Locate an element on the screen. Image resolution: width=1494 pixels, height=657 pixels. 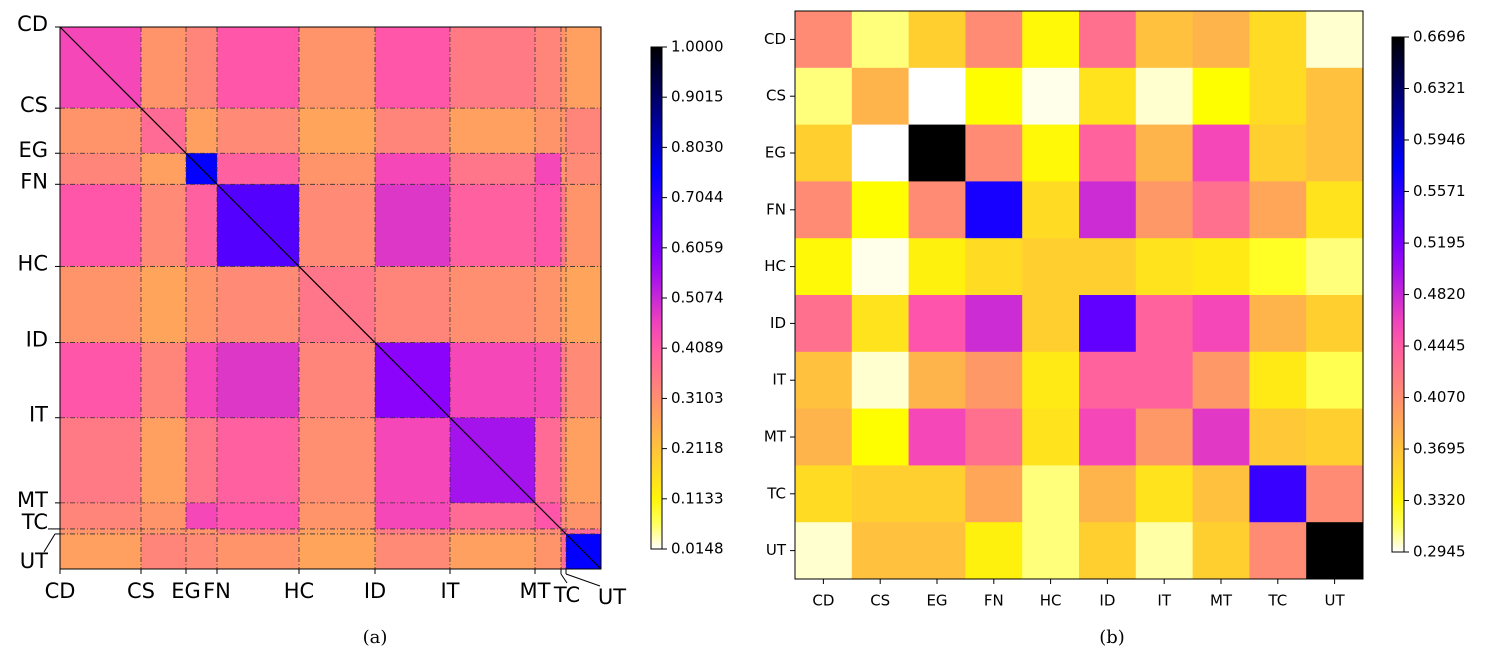
colorbar-tick-label: 0.3695 is located at coordinates (1439, 449).